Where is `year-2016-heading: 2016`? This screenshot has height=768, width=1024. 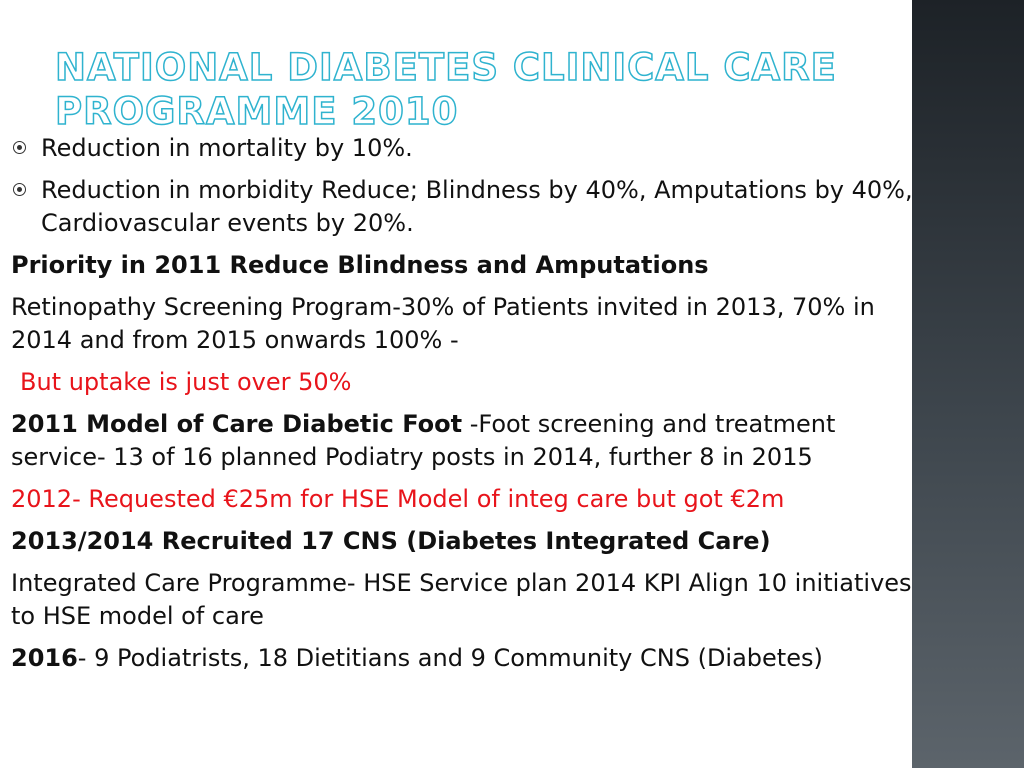
year-2016-heading: 2016 is located at coordinates (44, 658).